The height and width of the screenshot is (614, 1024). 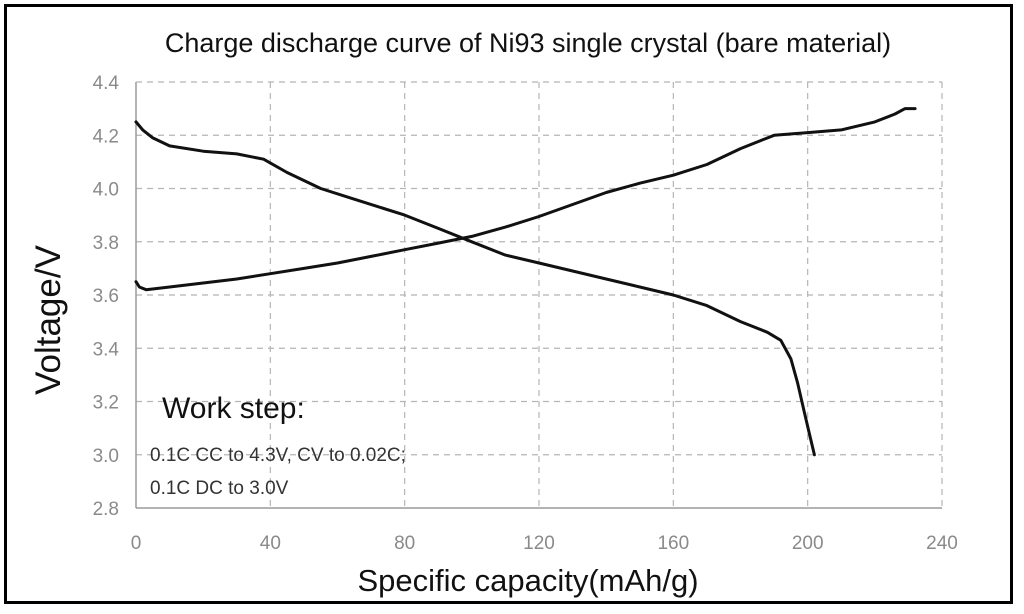 I want to click on x-tick-label: 120, so click(x=539, y=543).